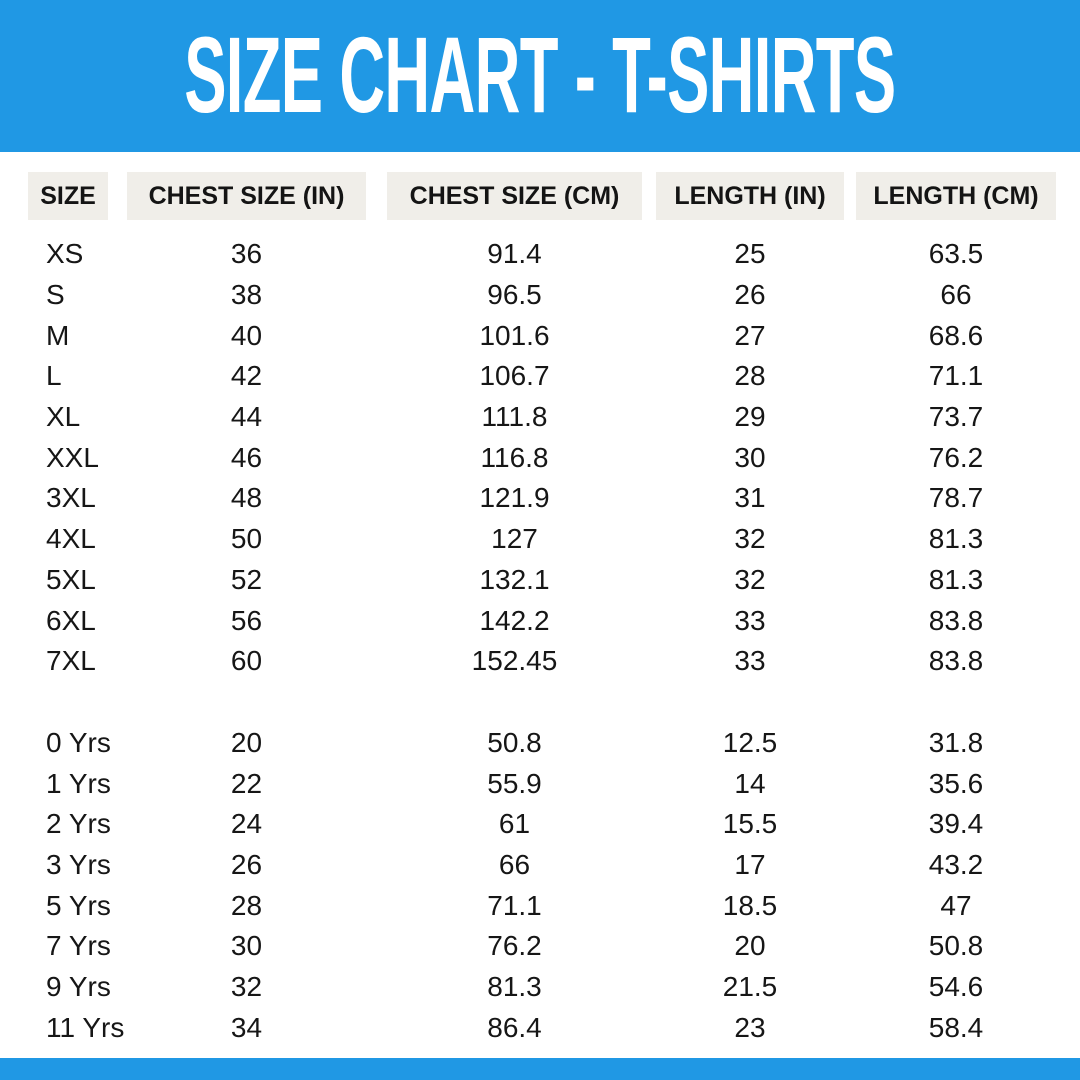 Image resolution: width=1080 pixels, height=1080 pixels. Describe the element at coordinates (85, 1027) in the screenshot. I see `cell-size: 11 Yrs` at that location.